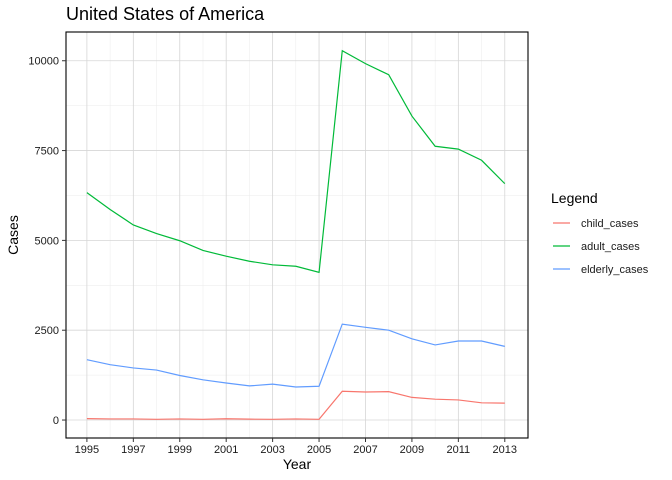  What do you see at coordinates (47, 152) in the screenshot?
I see `y-tick-label: 7500` at bounding box center [47, 152].